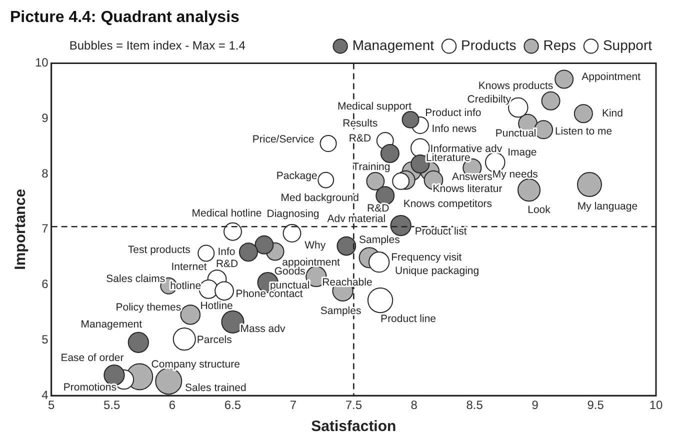 This screenshot has height=446, width=678. What do you see at coordinates (467, 188) in the screenshot?
I see `annotation: Knows literatur` at bounding box center [467, 188].